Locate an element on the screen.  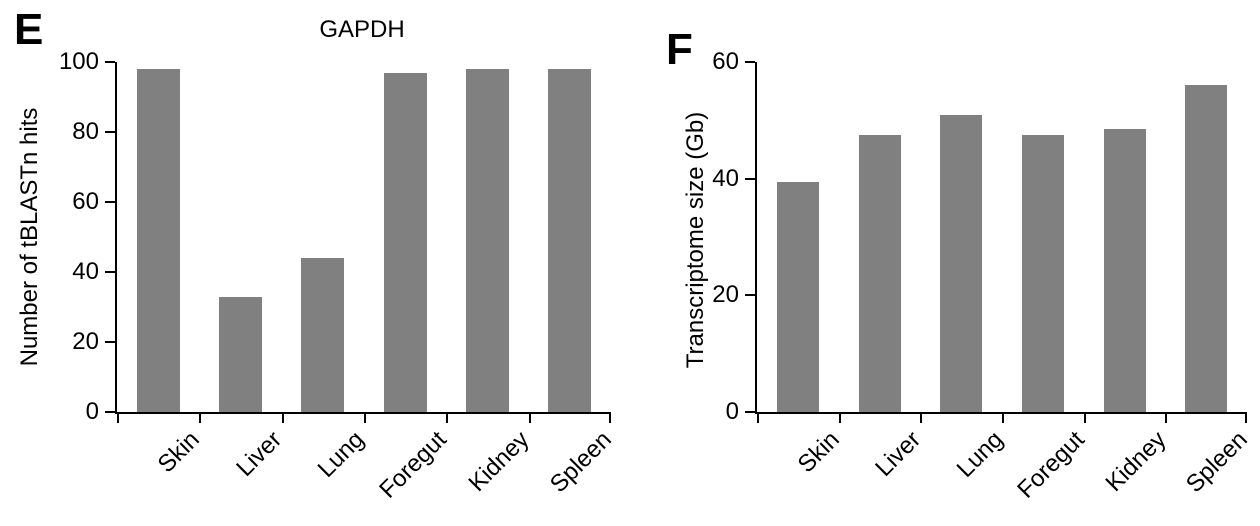
panel-letter-f: F is located at coordinates (679, 49).